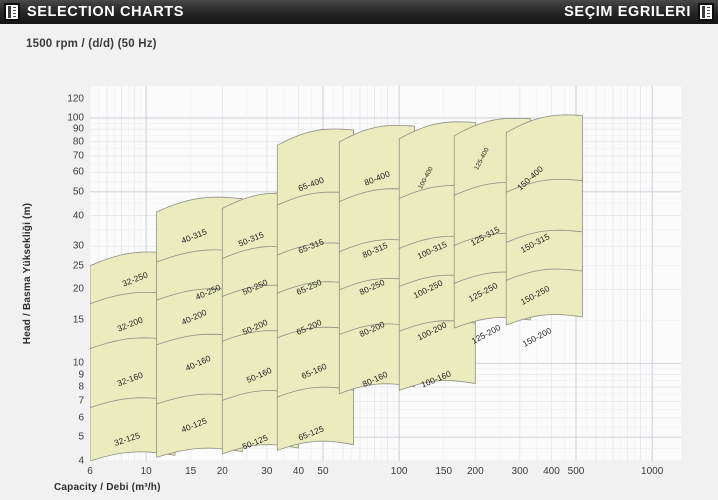 This screenshot has width=718, height=500. Describe the element at coordinates (78, 172) in the screenshot. I see `y-tick-60: 60` at that location.